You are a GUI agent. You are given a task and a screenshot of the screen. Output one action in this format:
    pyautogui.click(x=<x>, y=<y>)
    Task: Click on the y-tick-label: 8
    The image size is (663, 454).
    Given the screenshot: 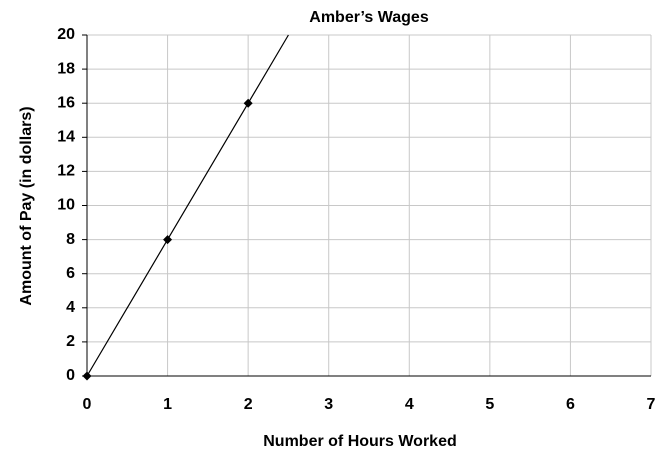 What is the action you would take?
    pyautogui.click(x=70, y=239)
    